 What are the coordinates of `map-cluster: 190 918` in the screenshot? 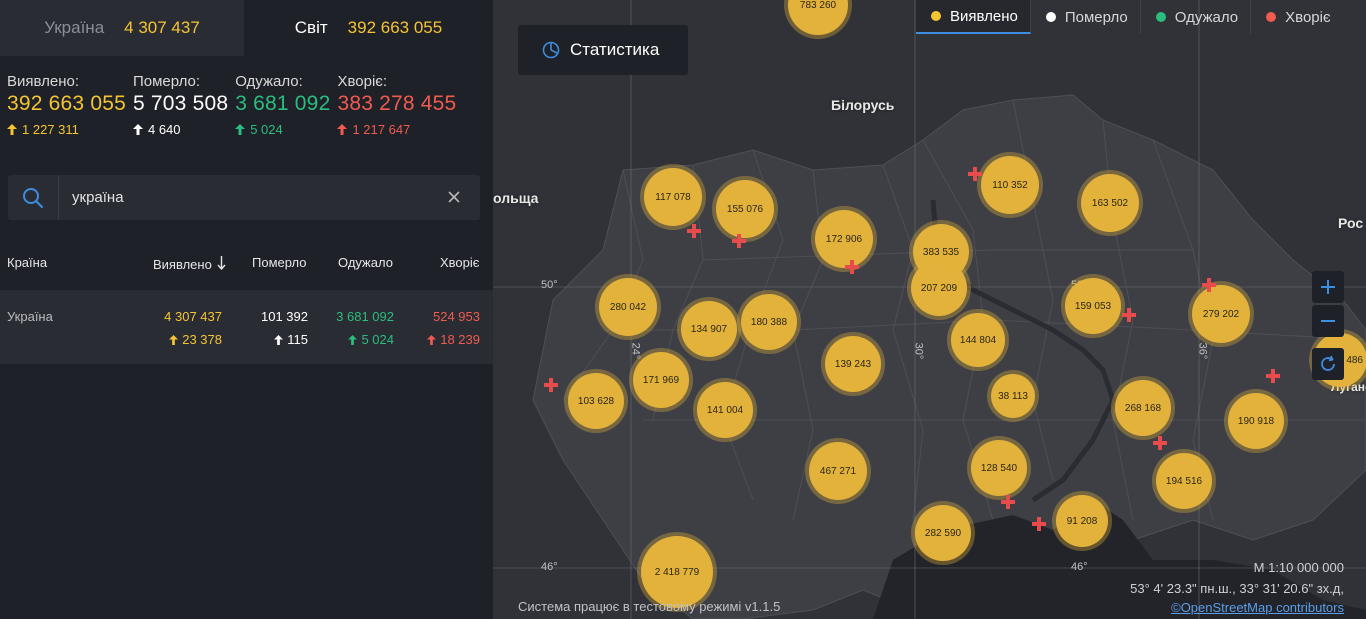 It's located at (1256, 421).